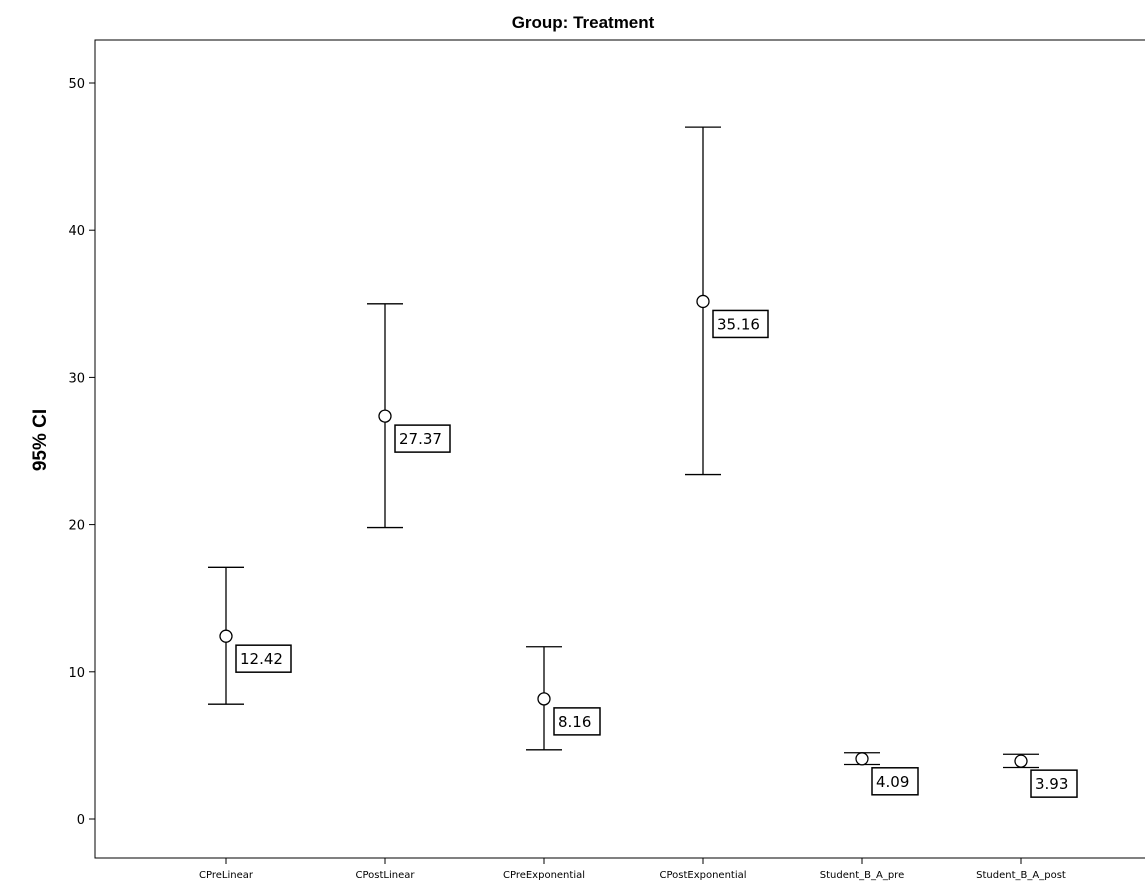 This screenshot has height=896, width=1145. Describe the element at coordinates (76, 673) in the screenshot. I see `y-tick-label: 10` at that location.